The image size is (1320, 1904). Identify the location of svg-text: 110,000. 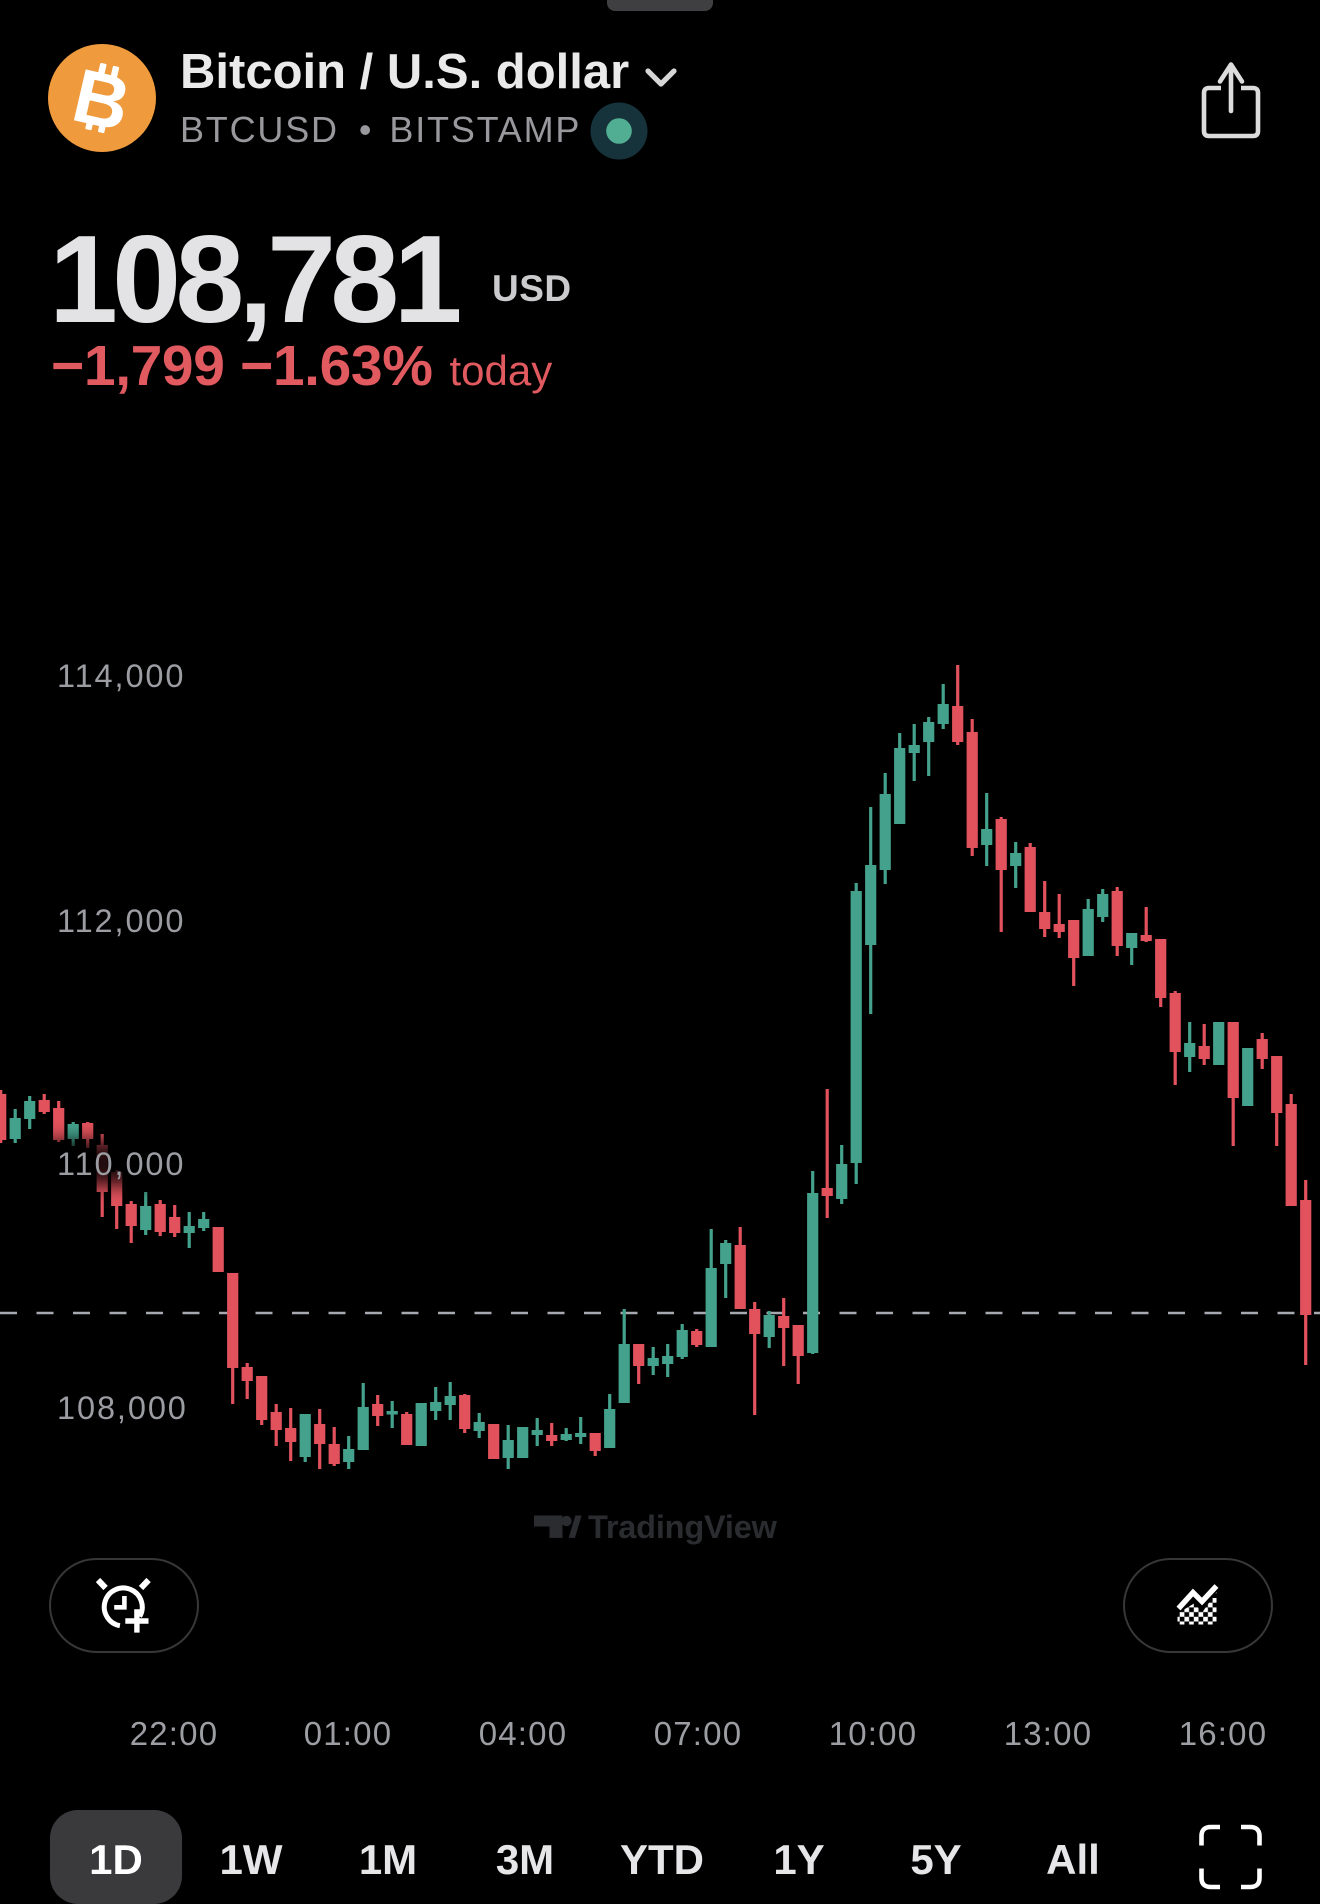
(121, 1164).